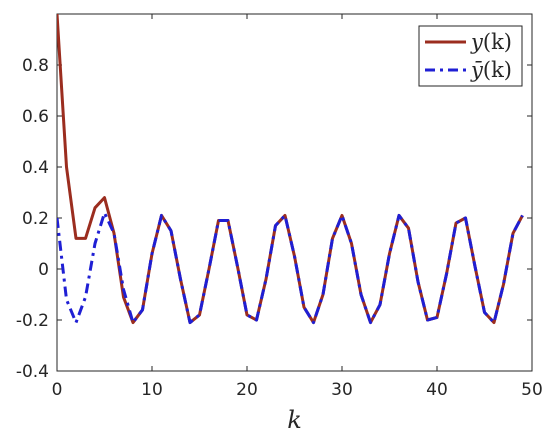  Describe the element at coordinates (32, 321) in the screenshot. I see `y-tick-label: -0.2` at that location.